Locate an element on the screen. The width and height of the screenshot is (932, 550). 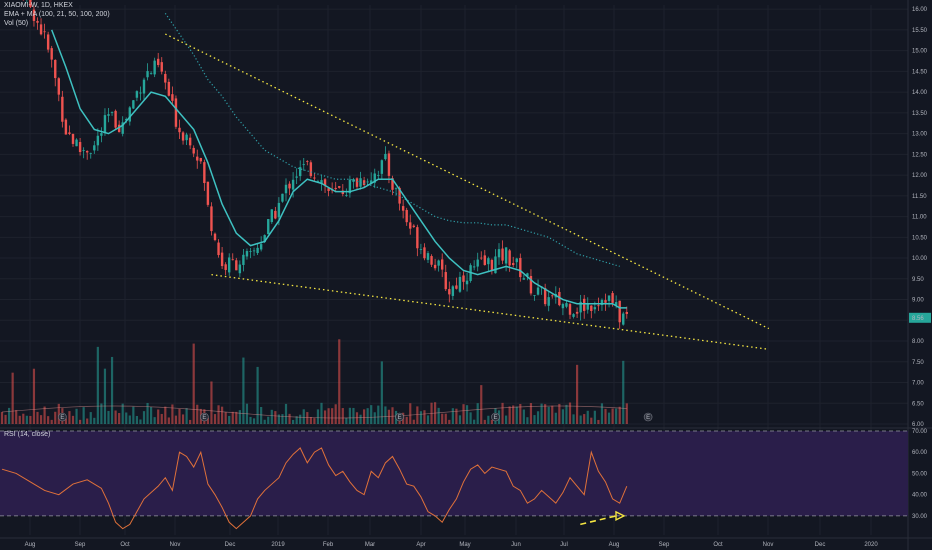
price-tick-label: 9.50 is located at coordinates (918, 280).